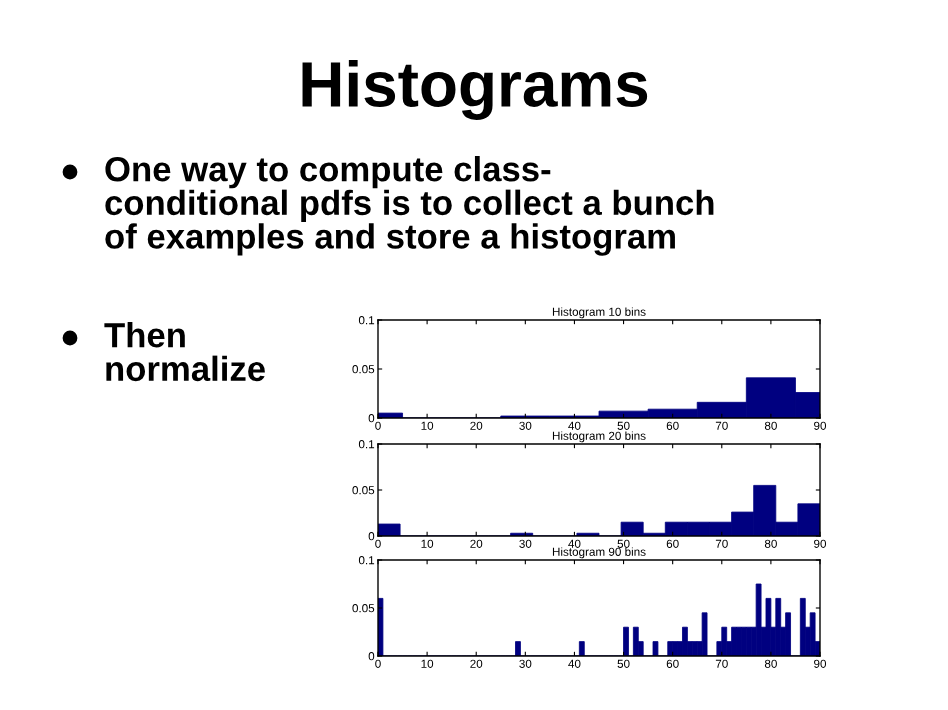 This screenshot has height=710, width=948. I want to click on text: One way to compute class- conditional pdfs is to collect a bunch of examples and store a histogram, so click(409, 206).